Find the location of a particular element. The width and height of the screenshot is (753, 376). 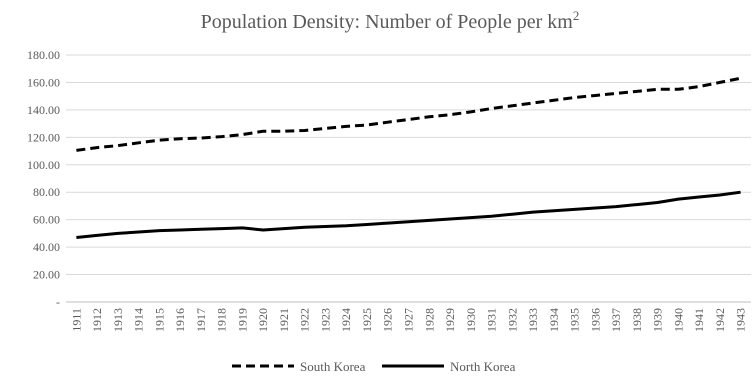

x-tick-label: 1921 is located at coordinates (284, 320).